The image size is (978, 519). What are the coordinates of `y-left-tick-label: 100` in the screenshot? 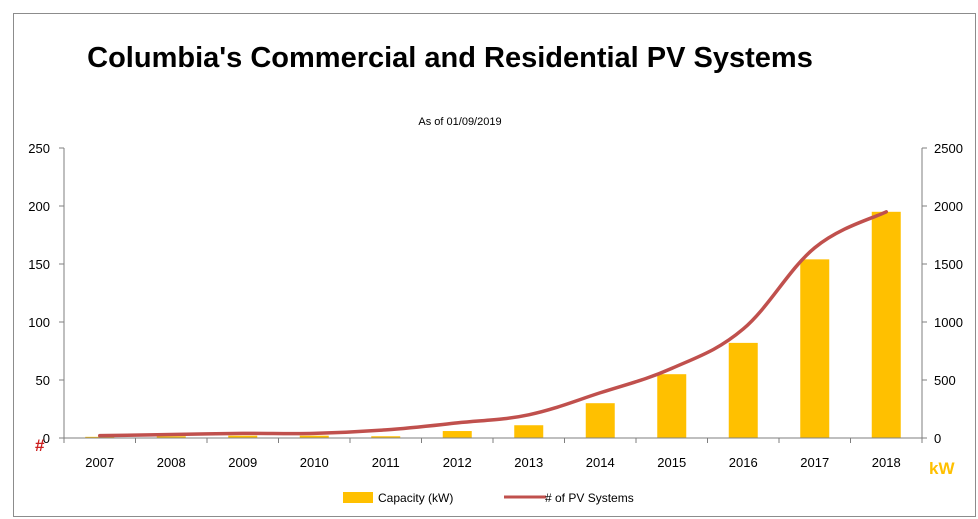 It's located at (39, 322).